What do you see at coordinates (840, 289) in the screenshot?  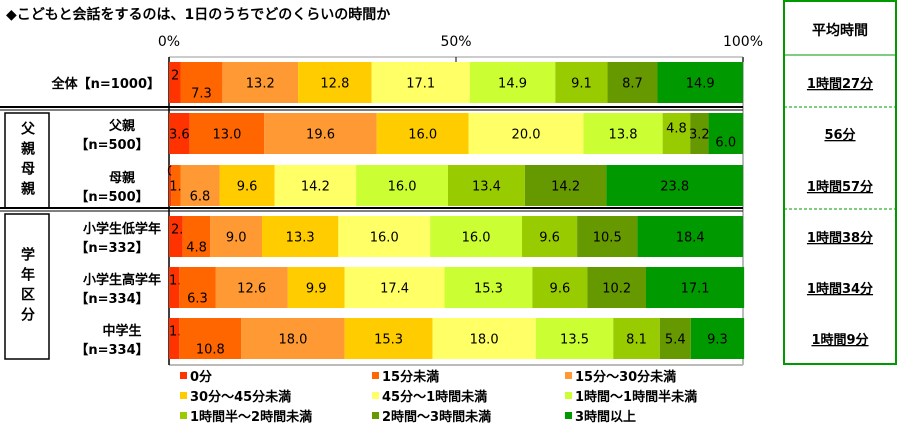 I see `average-value: 1時間34分` at bounding box center [840, 289].